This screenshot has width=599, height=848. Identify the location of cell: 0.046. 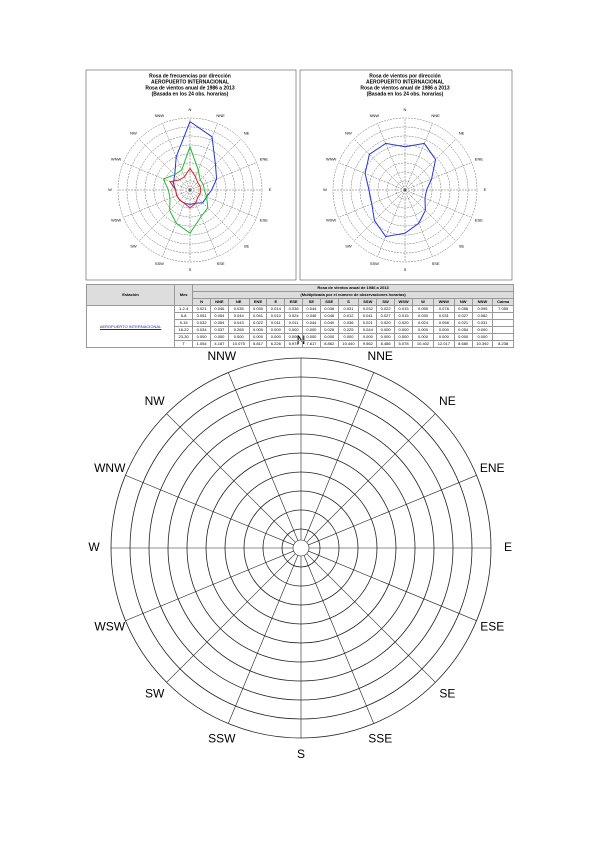
(329, 316).